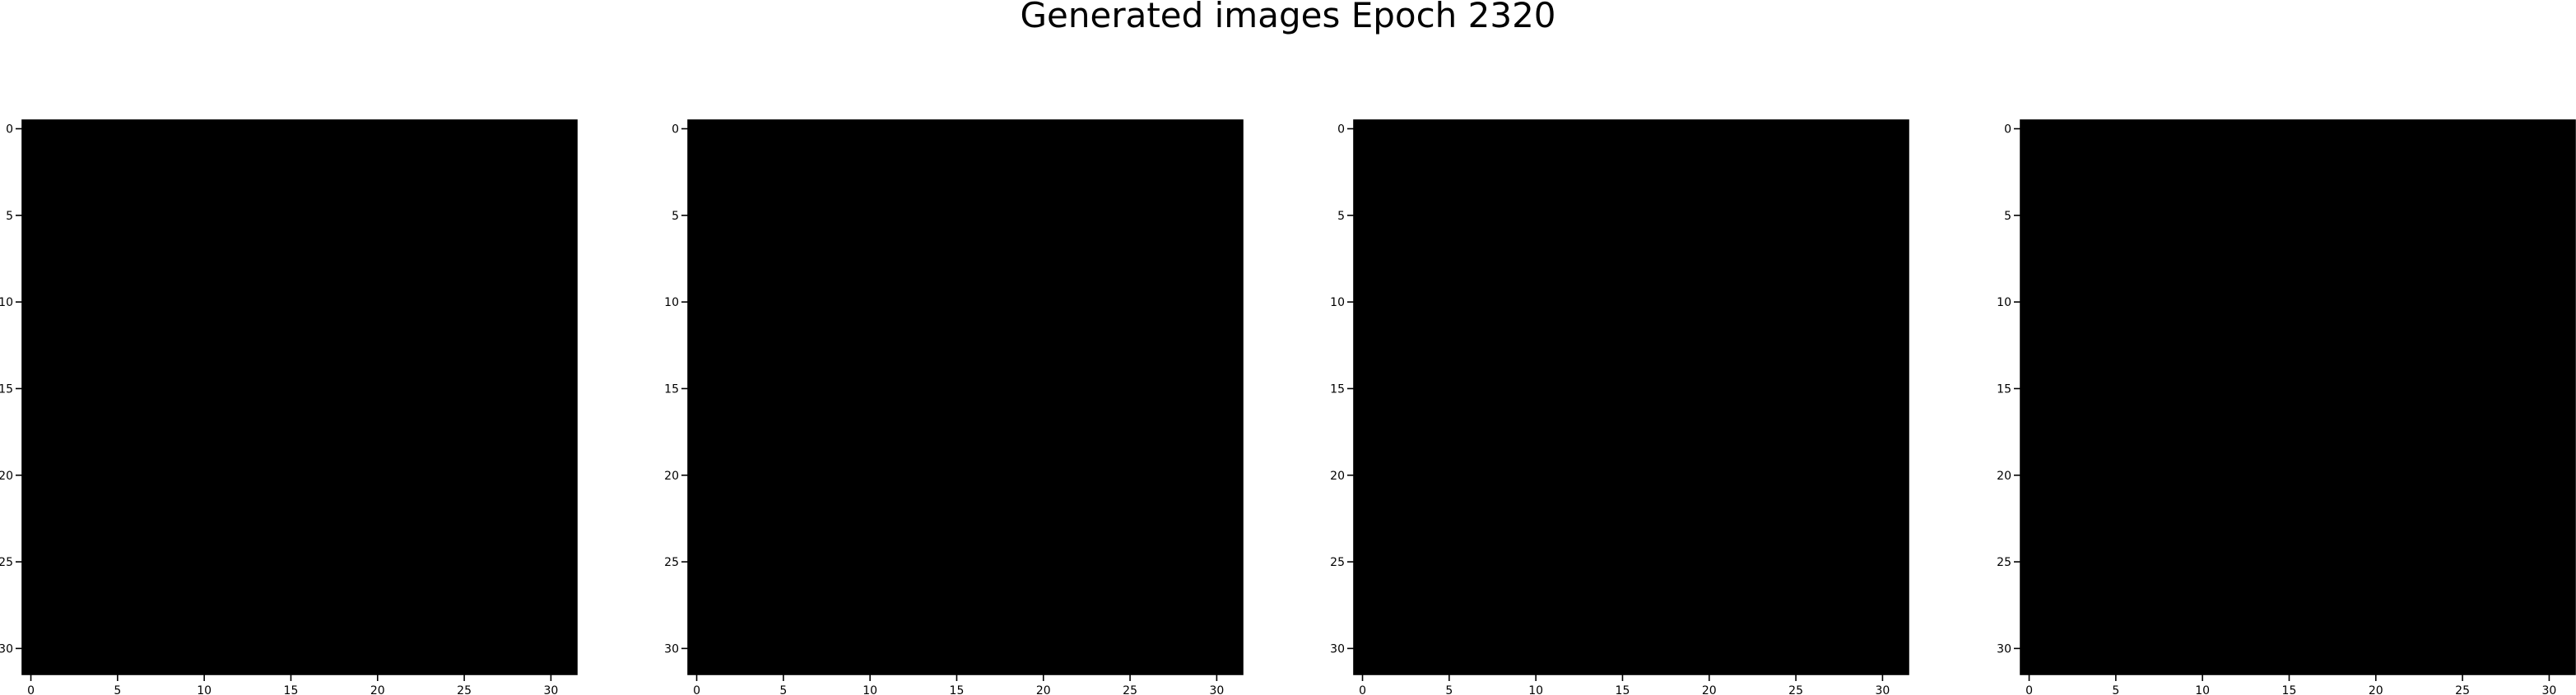  What do you see at coordinates (1288, 17) in the screenshot?
I see `figure-title: Generated images Epoch 2320` at bounding box center [1288, 17].